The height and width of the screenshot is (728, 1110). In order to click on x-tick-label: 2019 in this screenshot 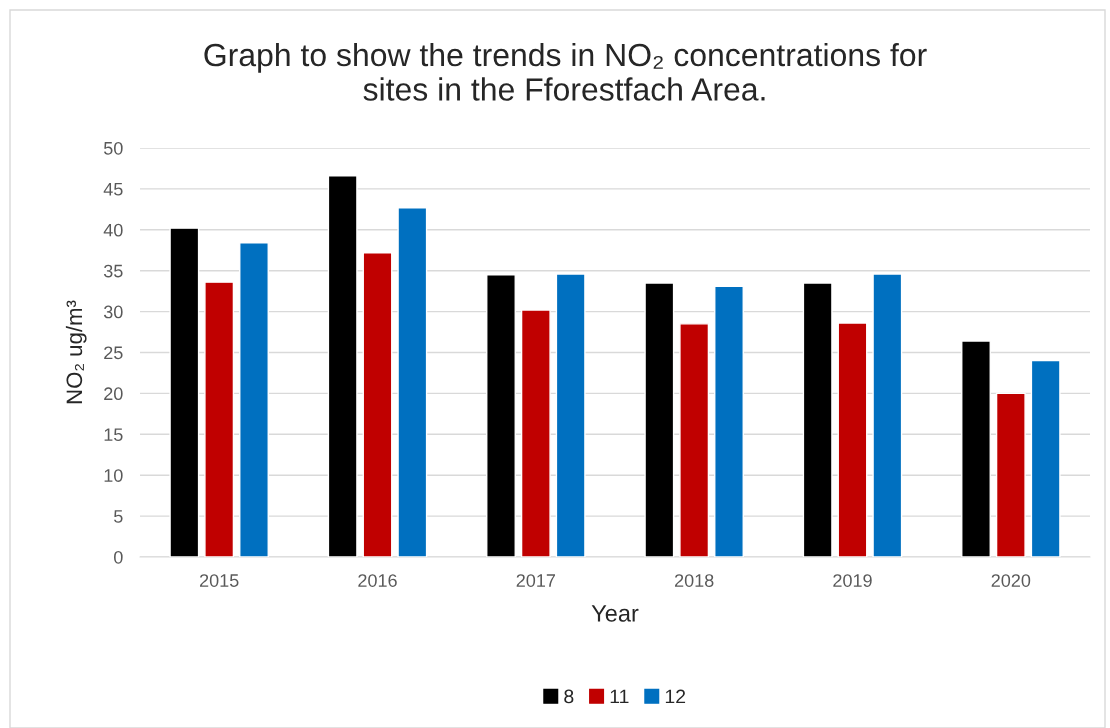, I will do `click(852, 580)`.